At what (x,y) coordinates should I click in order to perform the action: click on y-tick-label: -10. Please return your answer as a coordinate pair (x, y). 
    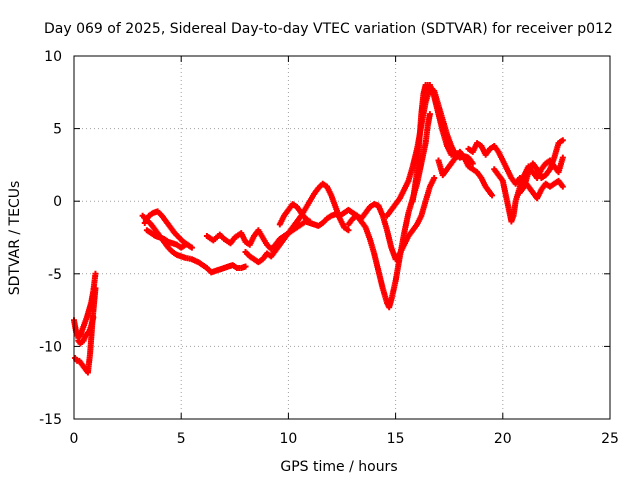
    Looking at the image, I should click on (50, 347).